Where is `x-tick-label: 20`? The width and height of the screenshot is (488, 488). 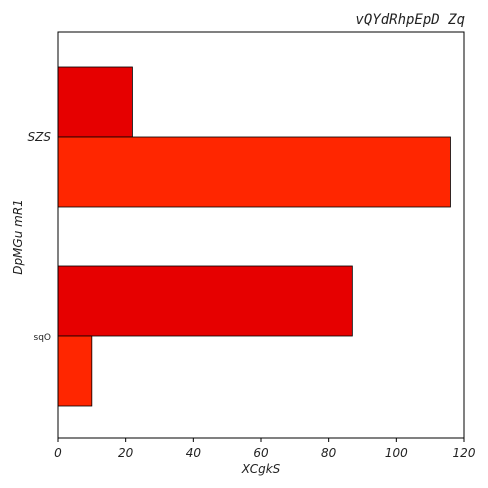
x-tick-label: 20 is located at coordinates (126, 453).